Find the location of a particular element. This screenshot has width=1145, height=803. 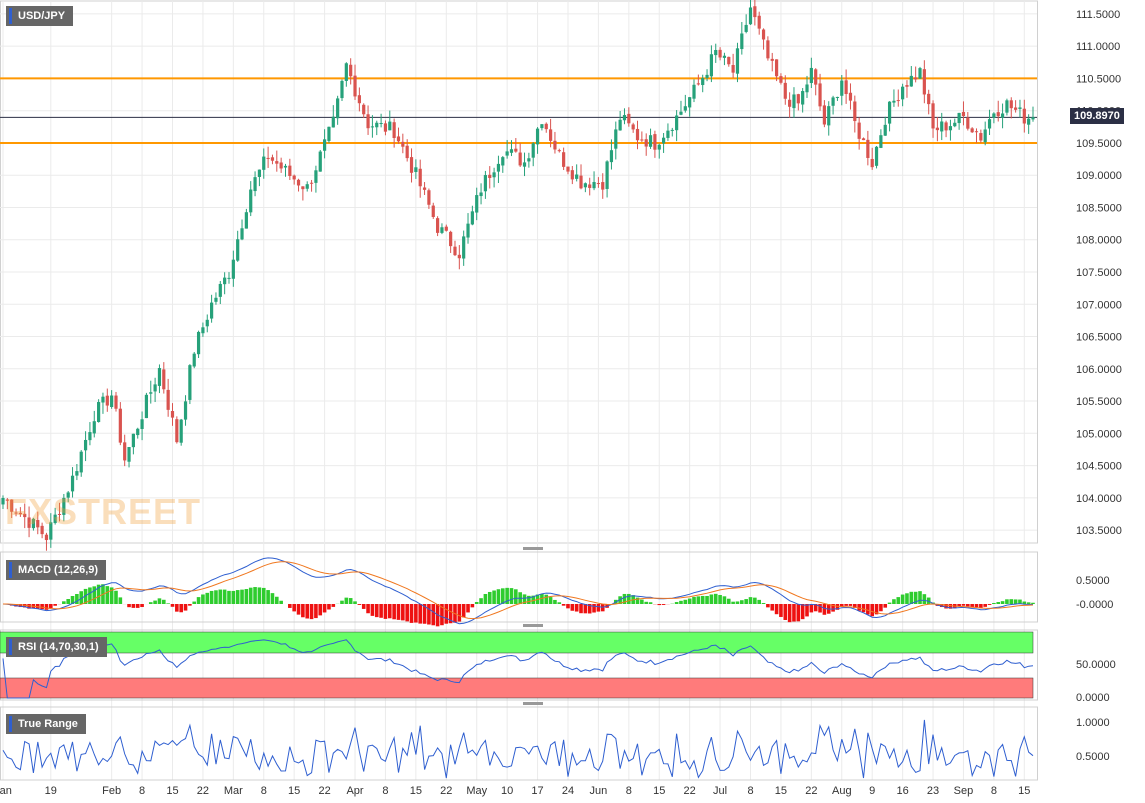

price-tick-label: 105.5000 is located at coordinates (1099, 402).